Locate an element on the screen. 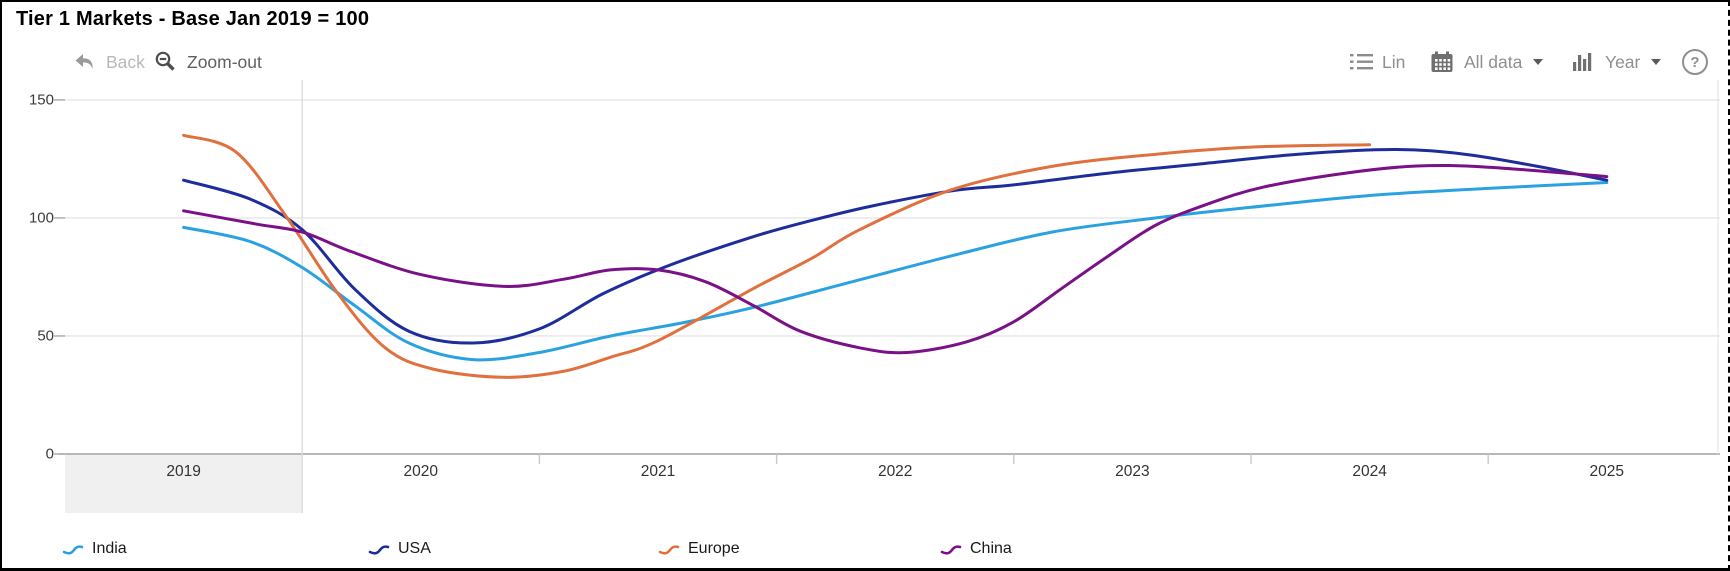  legend-item-usa: USA is located at coordinates (399, 549).